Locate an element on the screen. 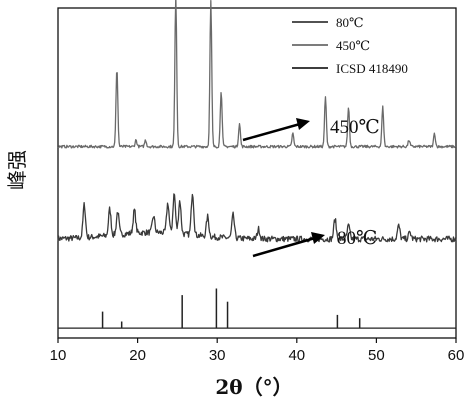 The height and width of the screenshot is (405, 474). x-tick-label-20: 20 is located at coordinates (137, 355).